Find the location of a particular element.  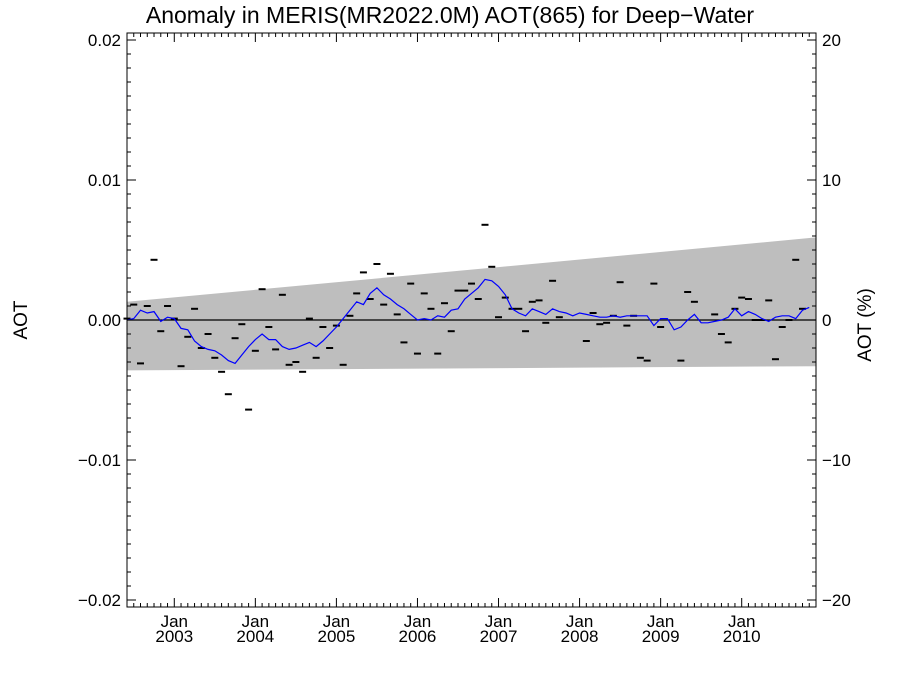

y-tick-label-right: −10 is located at coordinates (836, 460).